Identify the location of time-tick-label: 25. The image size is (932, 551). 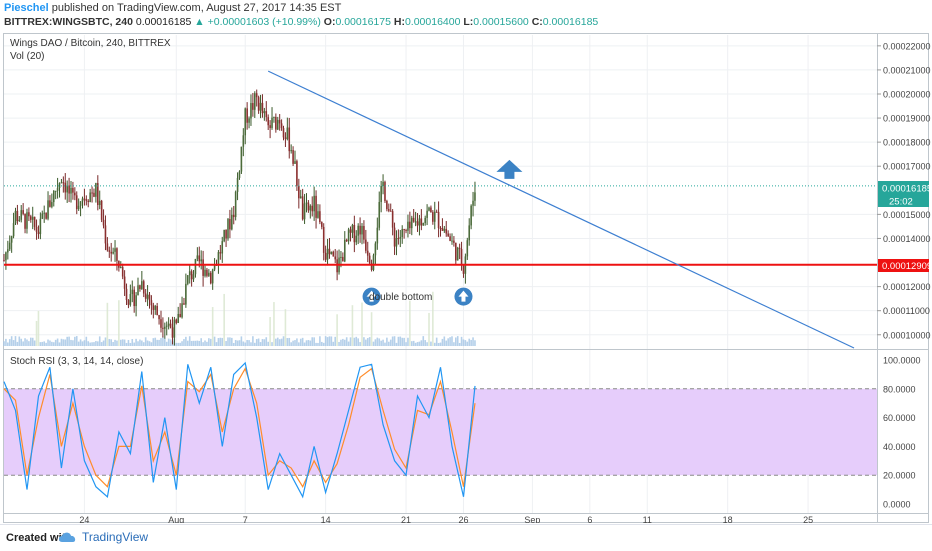
(808, 519).